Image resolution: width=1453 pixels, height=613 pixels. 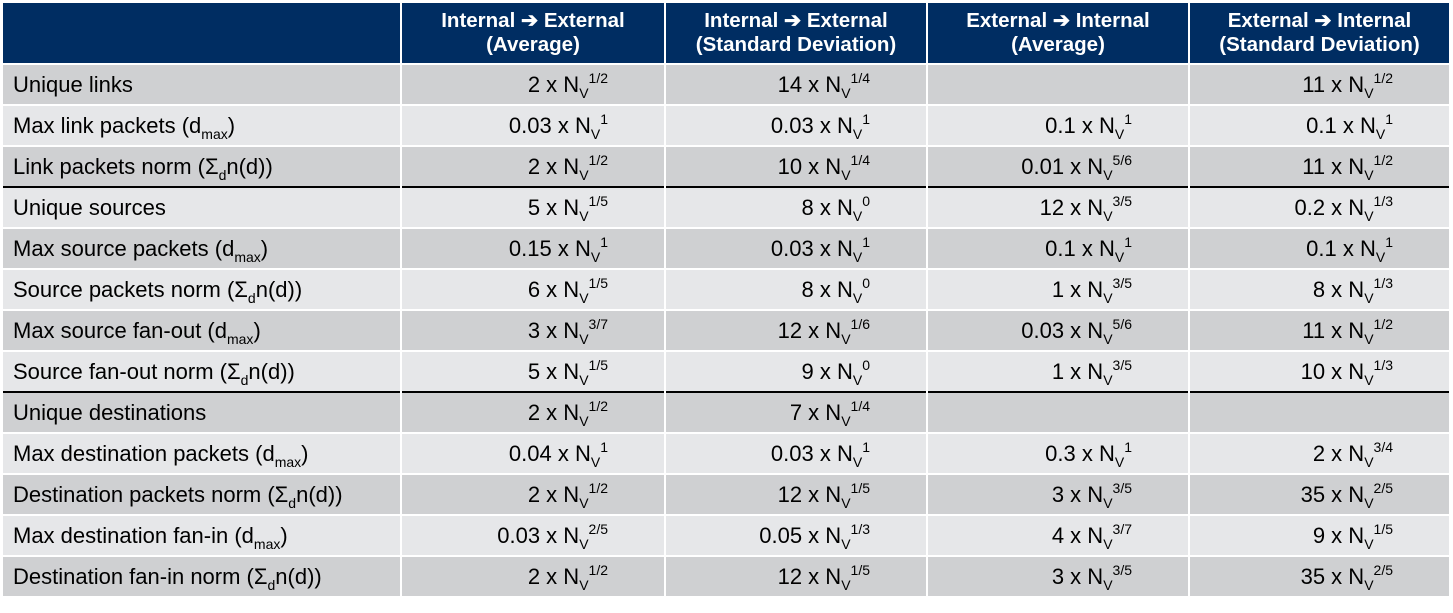 I want to click on value-cell: 3 x NV3/7, so click(x=533, y=330).